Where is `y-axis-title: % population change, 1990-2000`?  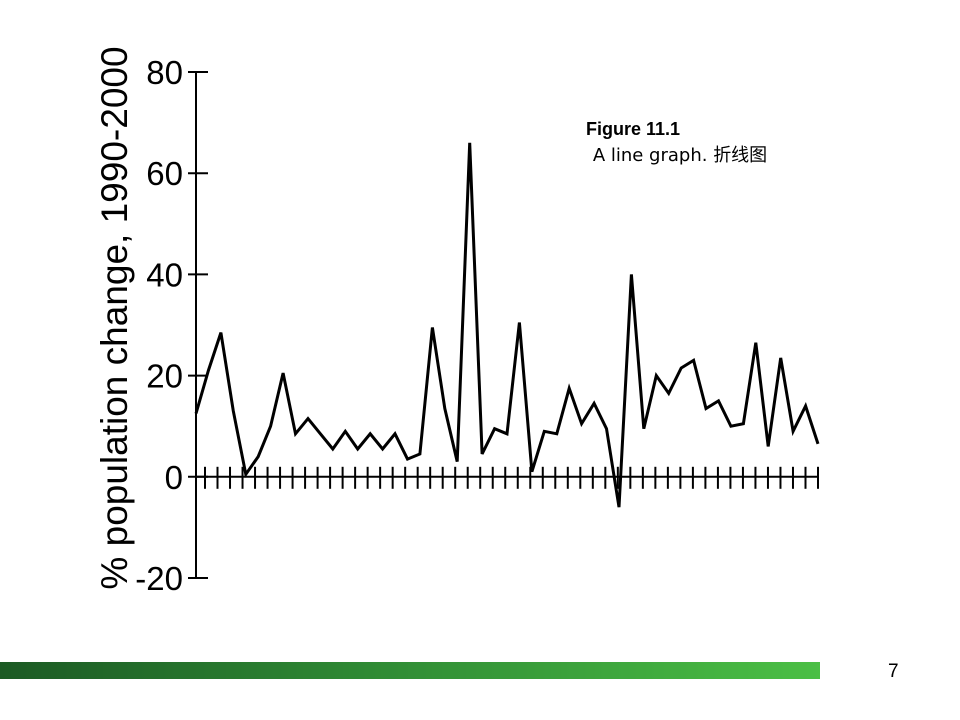 y-axis-title: % population change, 1990-2000 is located at coordinates (114, 318).